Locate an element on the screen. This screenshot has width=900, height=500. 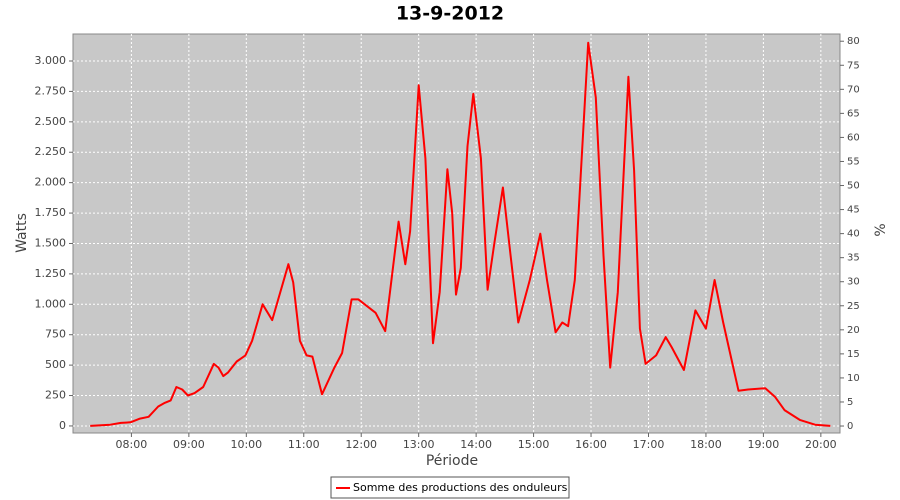
legend-box is located at coordinates (450, 487).